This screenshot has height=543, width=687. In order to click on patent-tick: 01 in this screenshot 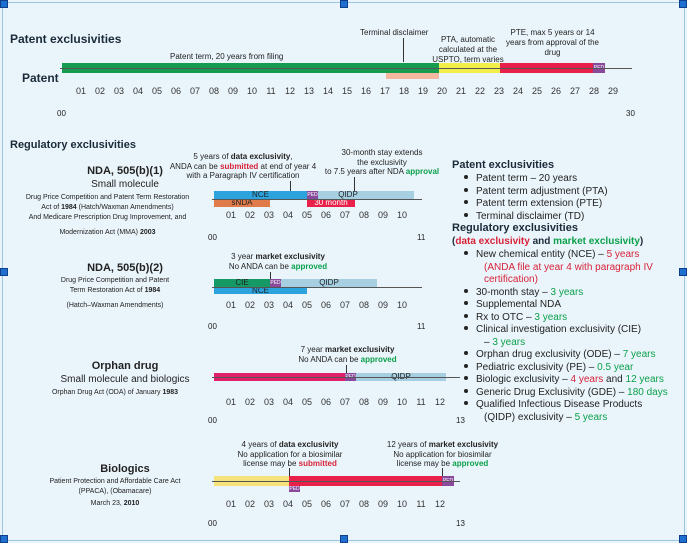, I will do `click(80, 91)`.